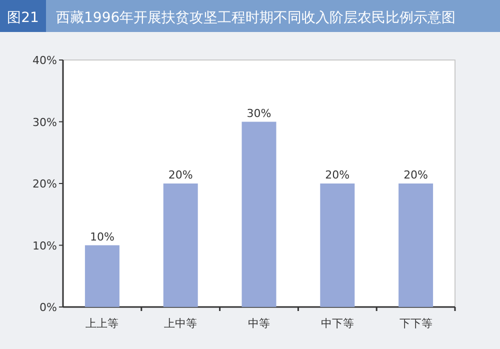 The width and height of the screenshot is (500, 349). What do you see at coordinates (256, 18) in the screenshot?
I see `chart-subtitle: 西藏1996年开展扶贫攻坚工程时期不同收入阶层农民比例示意图` at bounding box center [256, 18].